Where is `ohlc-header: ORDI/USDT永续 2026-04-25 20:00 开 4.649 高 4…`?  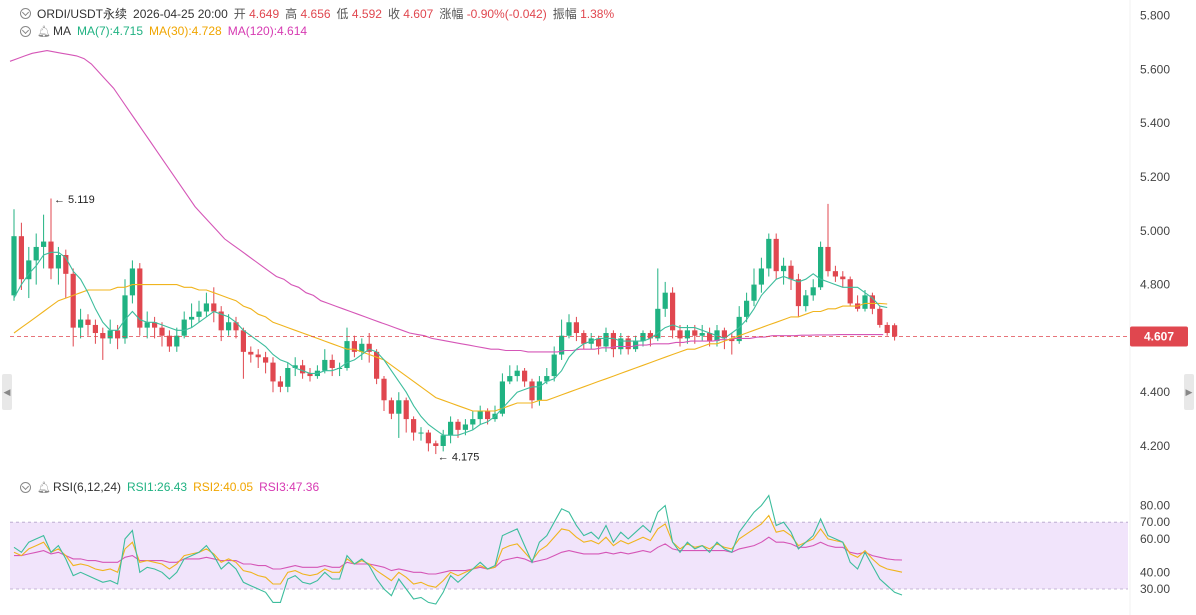
ohlc-header: ORDI/USDT永续 2026-04-25 20:00 开 4.649 高 4… is located at coordinates (317, 13).